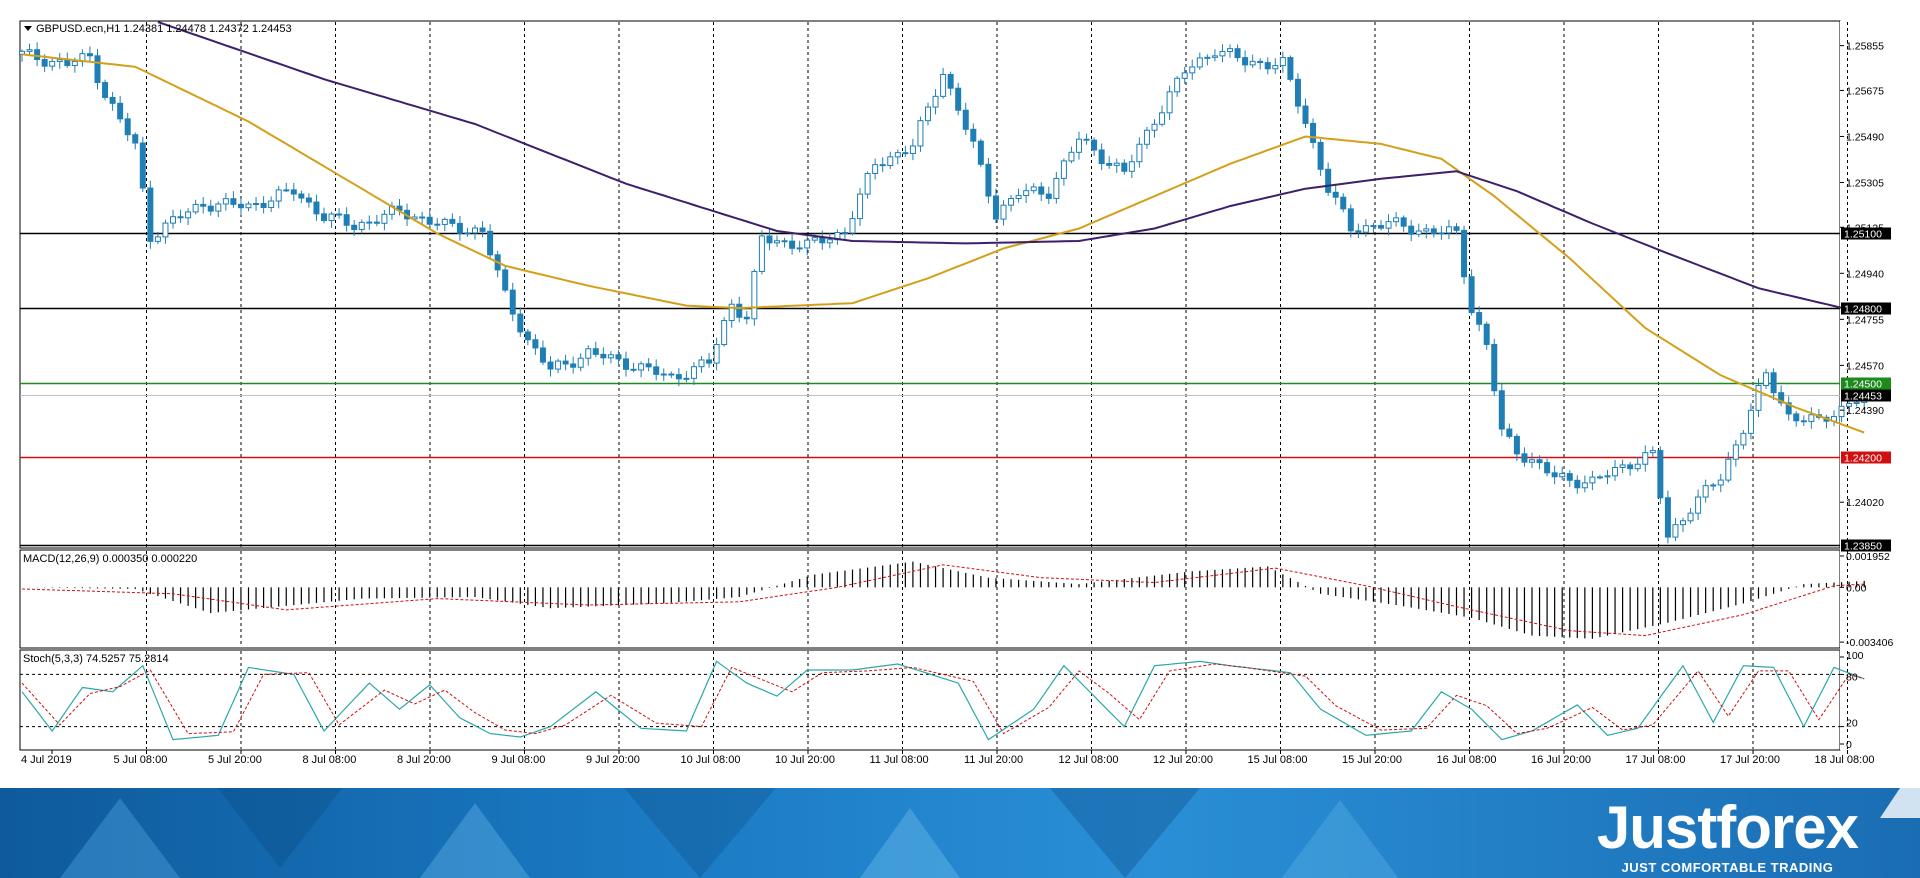  Describe the element at coordinates (1868, 557) in the screenshot. I see `macd-tick-label: 0.001952` at that location.